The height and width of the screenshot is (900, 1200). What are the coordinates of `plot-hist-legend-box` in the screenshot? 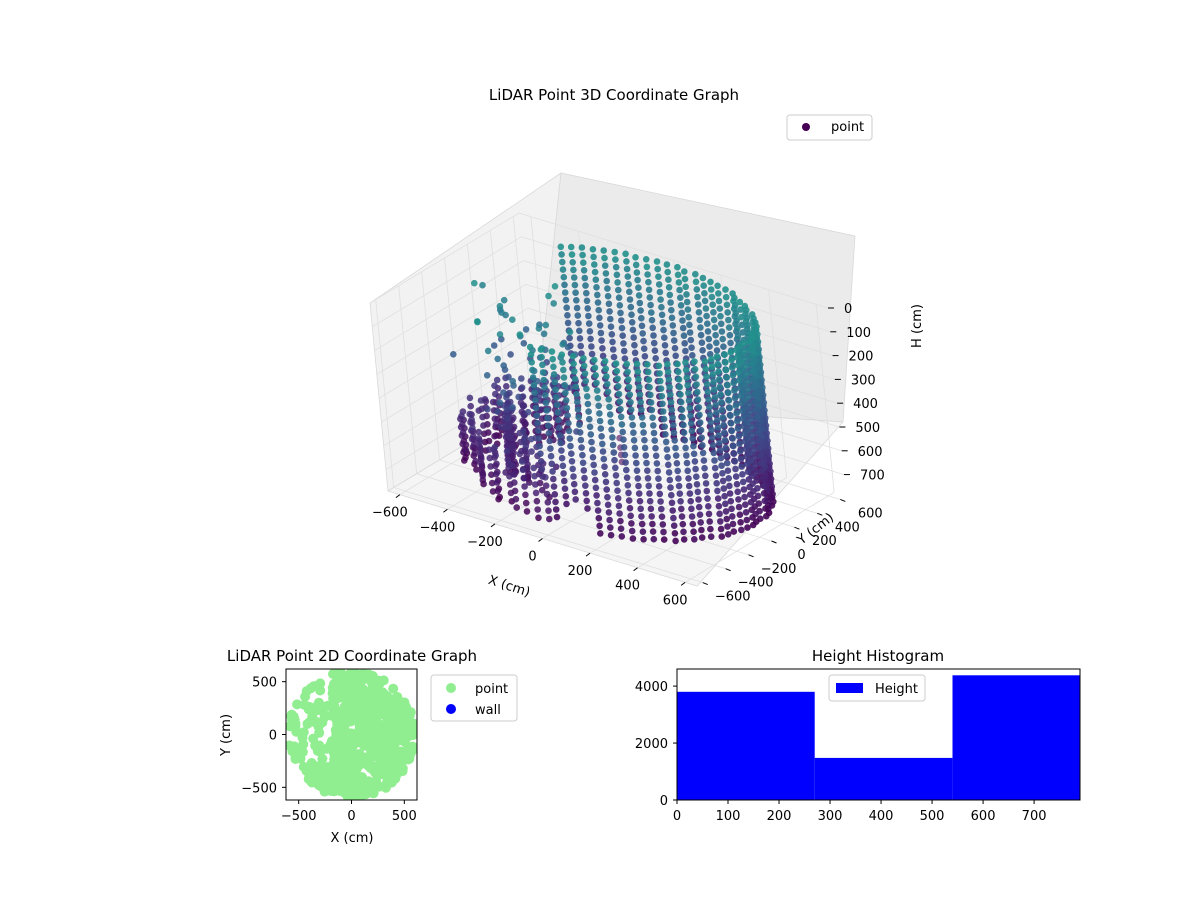 It's located at (877, 688).